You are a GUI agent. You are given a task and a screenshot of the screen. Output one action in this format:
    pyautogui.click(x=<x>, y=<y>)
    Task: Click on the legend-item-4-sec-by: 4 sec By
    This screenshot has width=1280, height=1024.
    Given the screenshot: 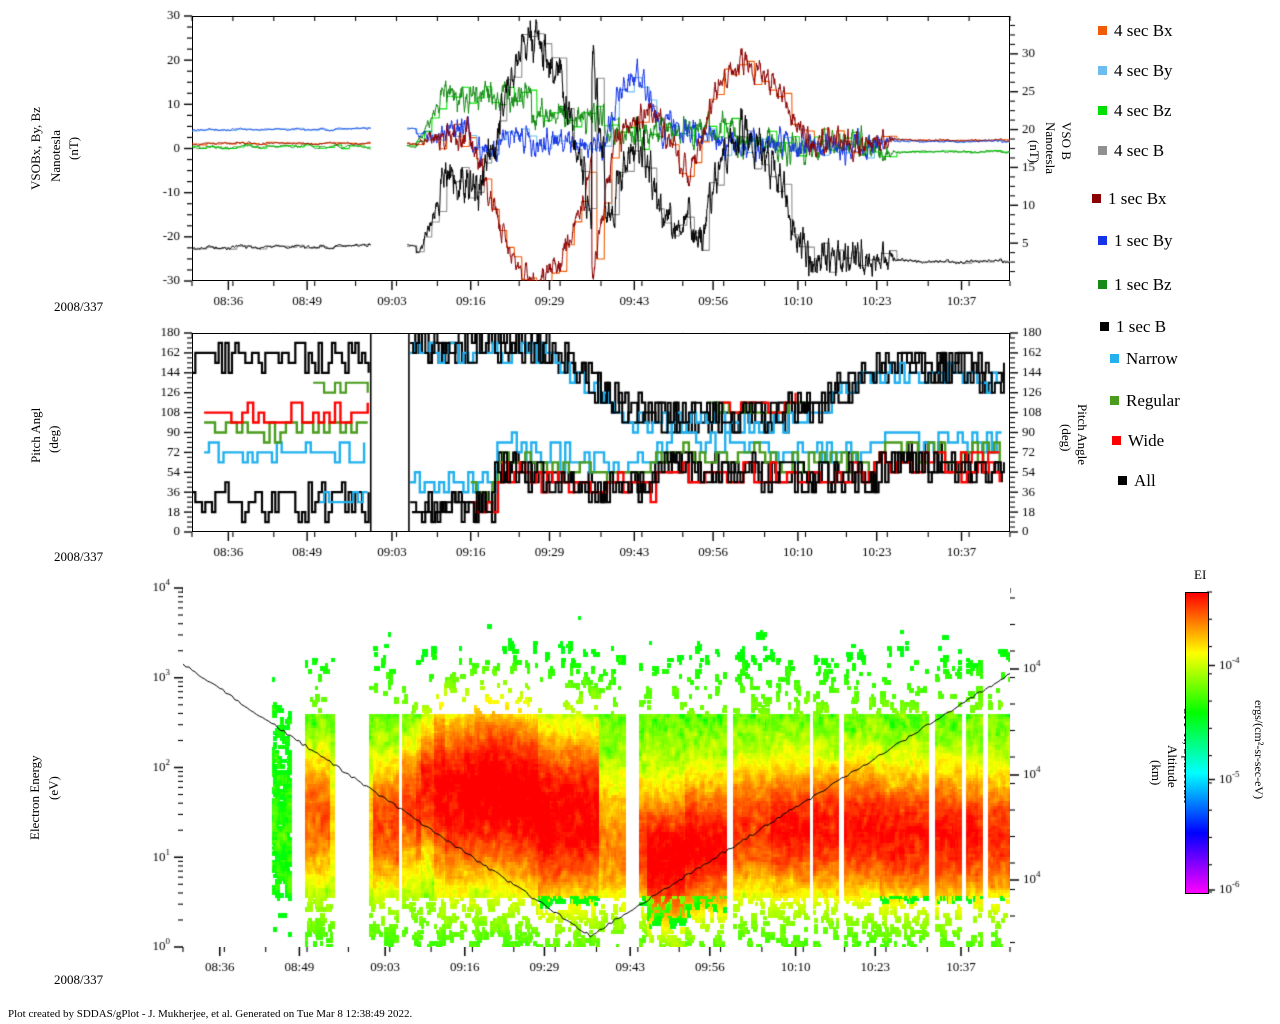 What is the action you would take?
    pyautogui.click(x=1135, y=70)
    